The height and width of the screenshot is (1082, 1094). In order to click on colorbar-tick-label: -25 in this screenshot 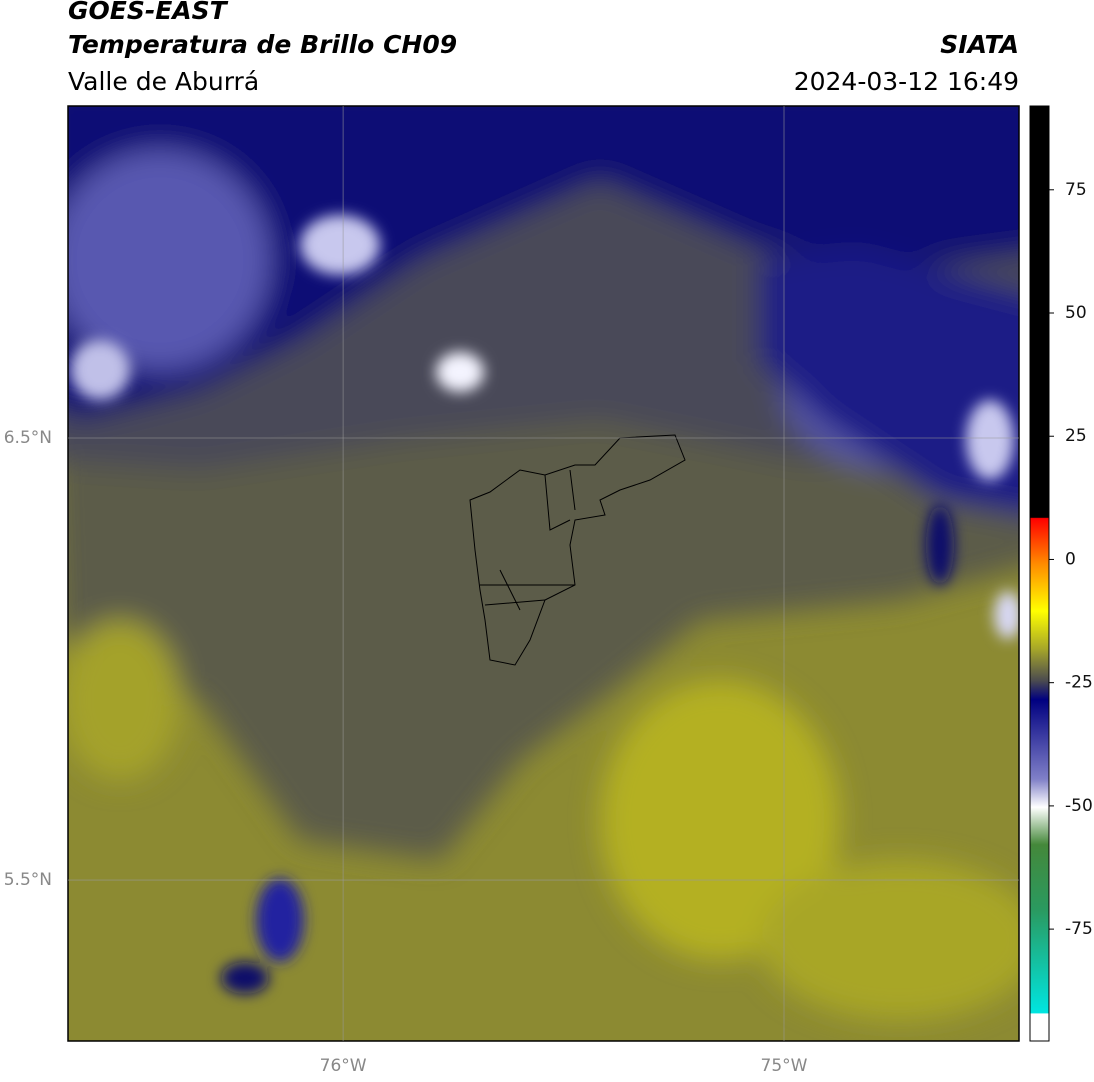, I will do `click(1079, 683)`.